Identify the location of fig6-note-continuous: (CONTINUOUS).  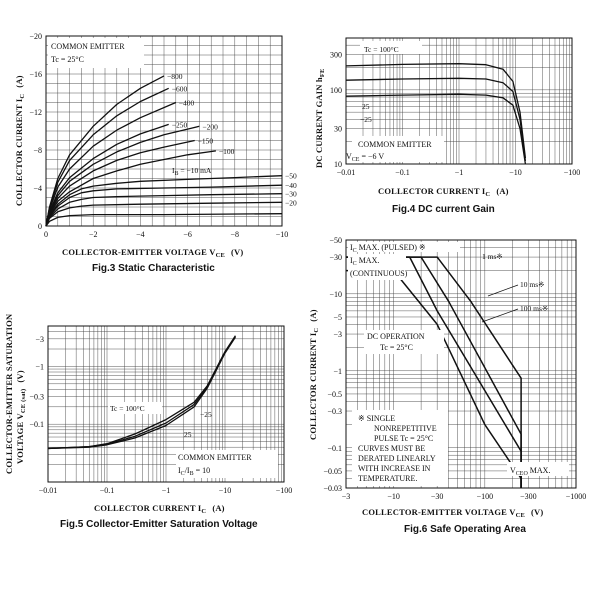
(379, 273).